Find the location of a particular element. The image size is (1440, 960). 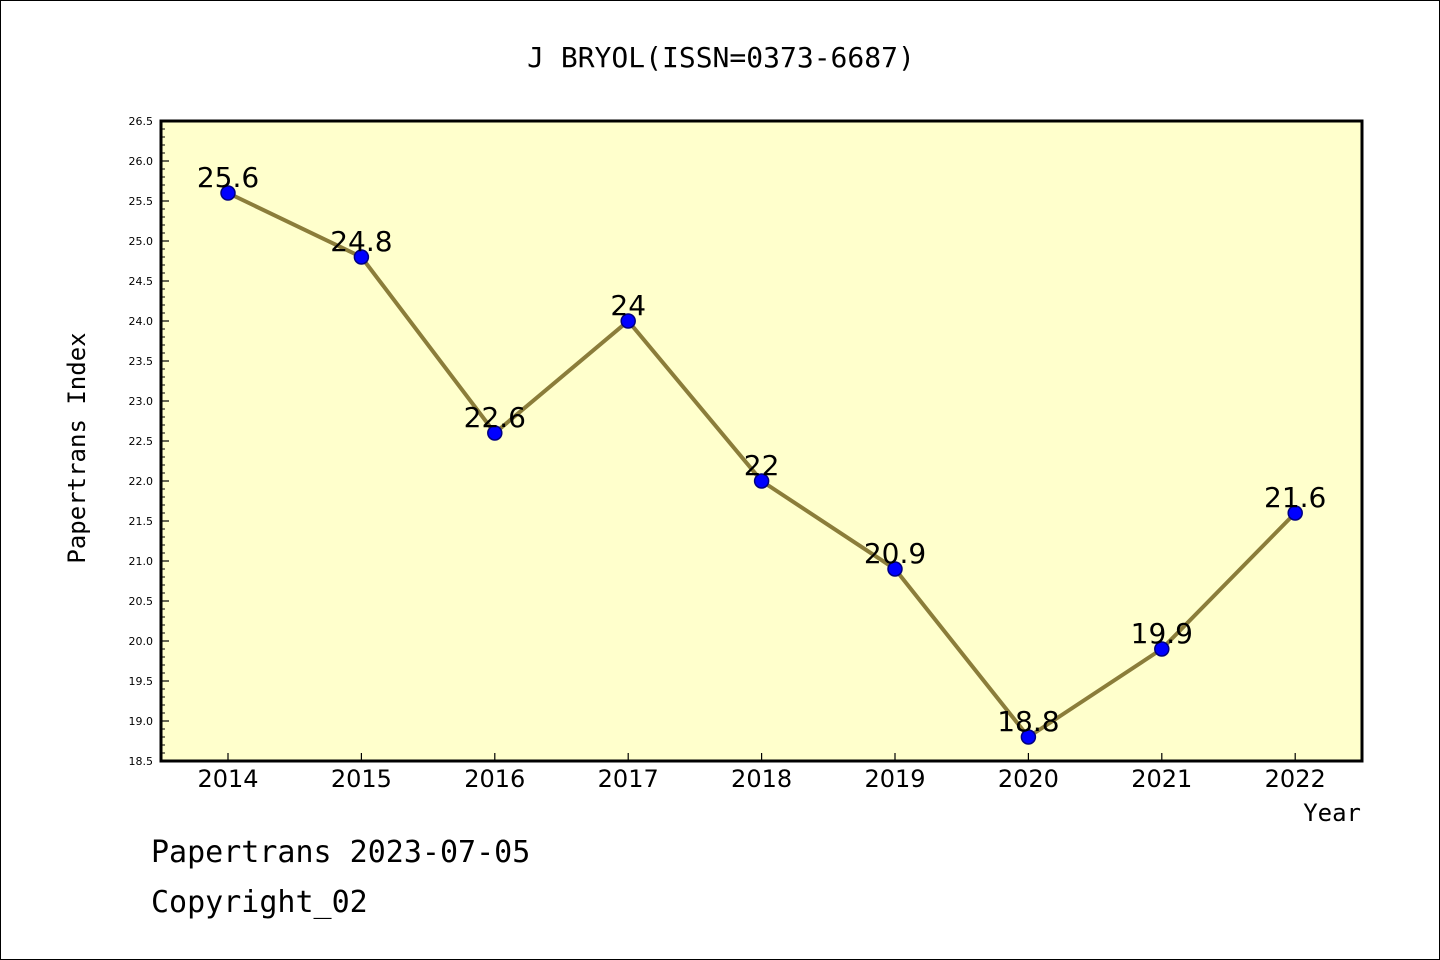

x-axis-ticks: 2014 2015 2016 2017 2018 2019 2020 2021 2022 is located at coordinates (761, 773).